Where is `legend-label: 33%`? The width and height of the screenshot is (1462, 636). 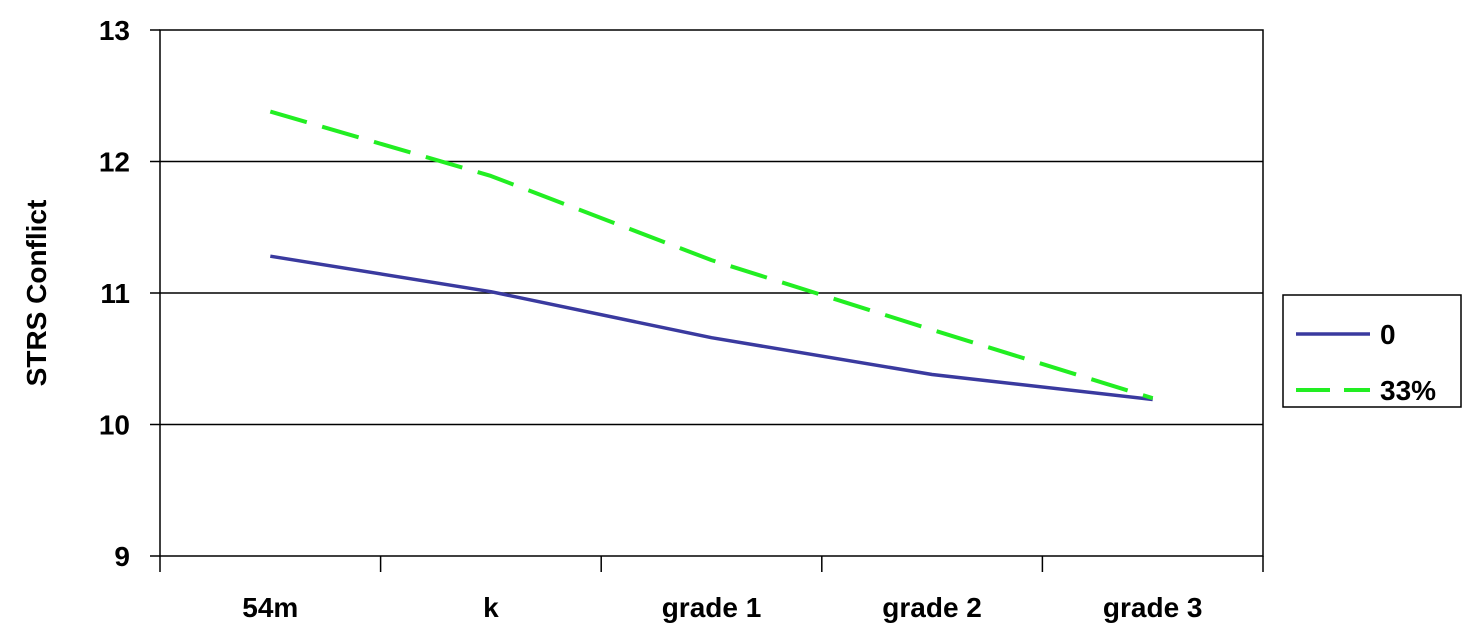
legend-label: 33% is located at coordinates (1408, 390).